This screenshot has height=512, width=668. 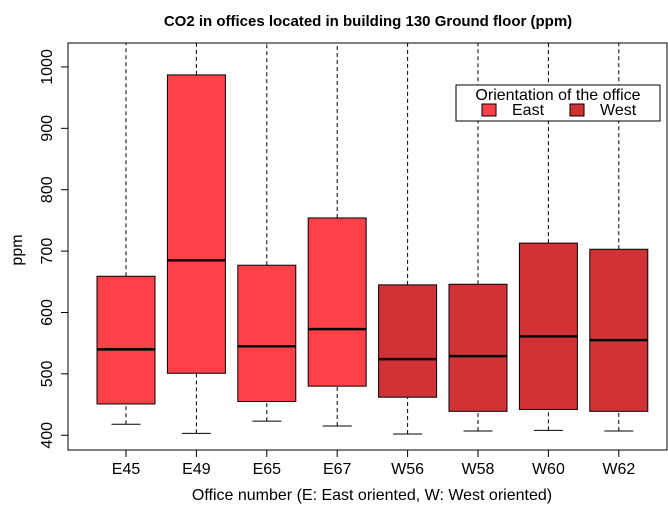 What do you see at coordinates (618, 110) in the screenshot?
I see `legend-label: West` at bounding box center [618, 110].